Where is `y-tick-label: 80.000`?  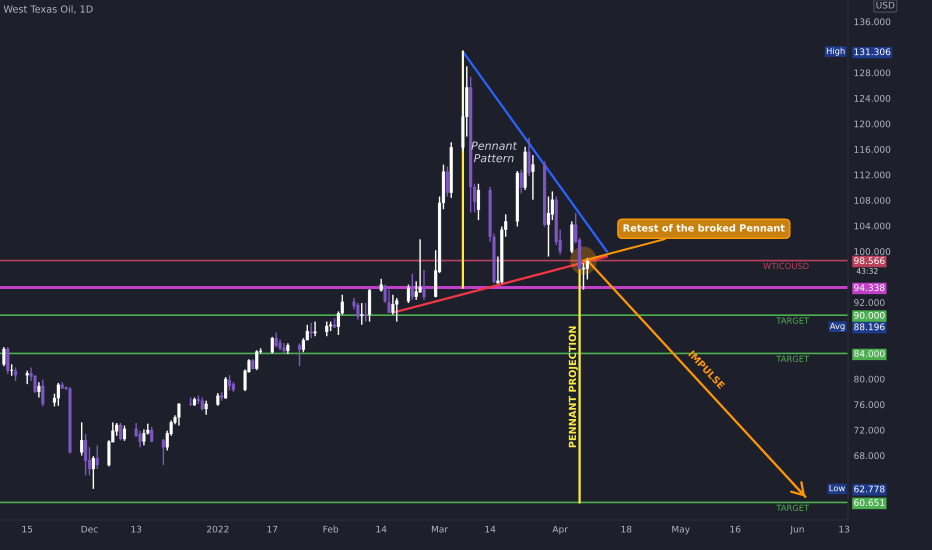 y-tick-label: 80.000 is located at coordinates (869, 379).